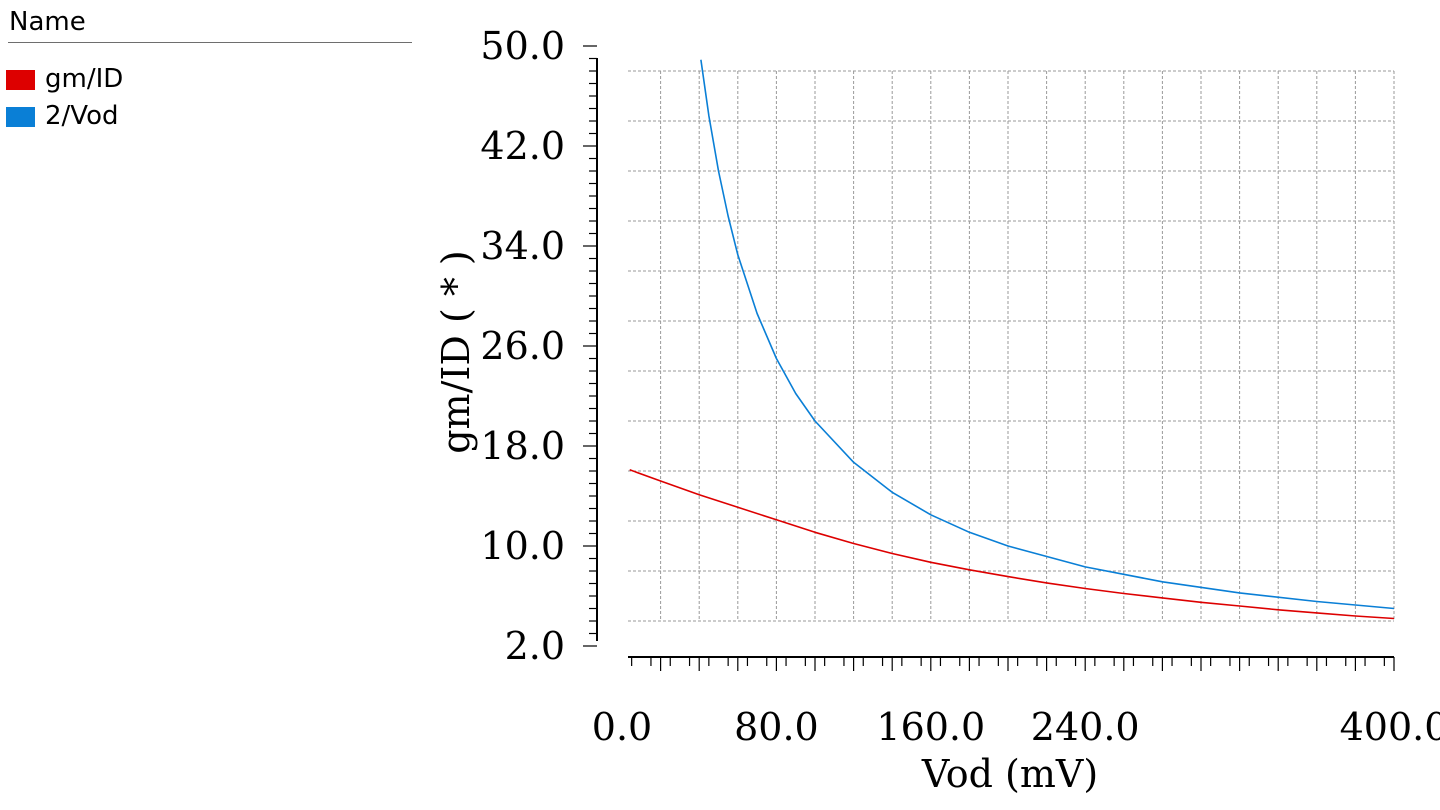  Describe the element at coordinates (522, 146) in the screenshot. I see `y-tick-label: 42.0` at that location.